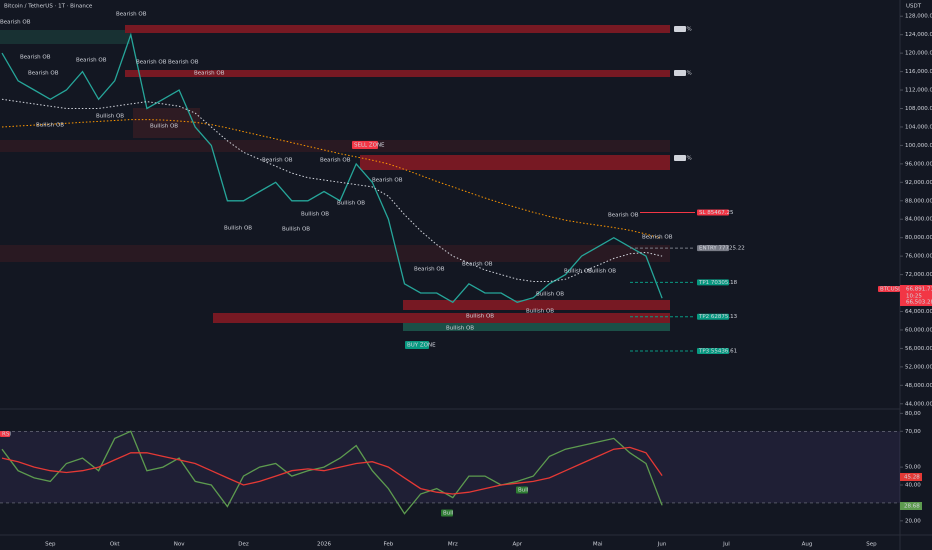 The height and width of the screenshot is (550, 932). What do you see at coordinates (918, 238) in the screenshot?
I see `y-tick-label: 80,000.00` at bounding box center [918, 238].